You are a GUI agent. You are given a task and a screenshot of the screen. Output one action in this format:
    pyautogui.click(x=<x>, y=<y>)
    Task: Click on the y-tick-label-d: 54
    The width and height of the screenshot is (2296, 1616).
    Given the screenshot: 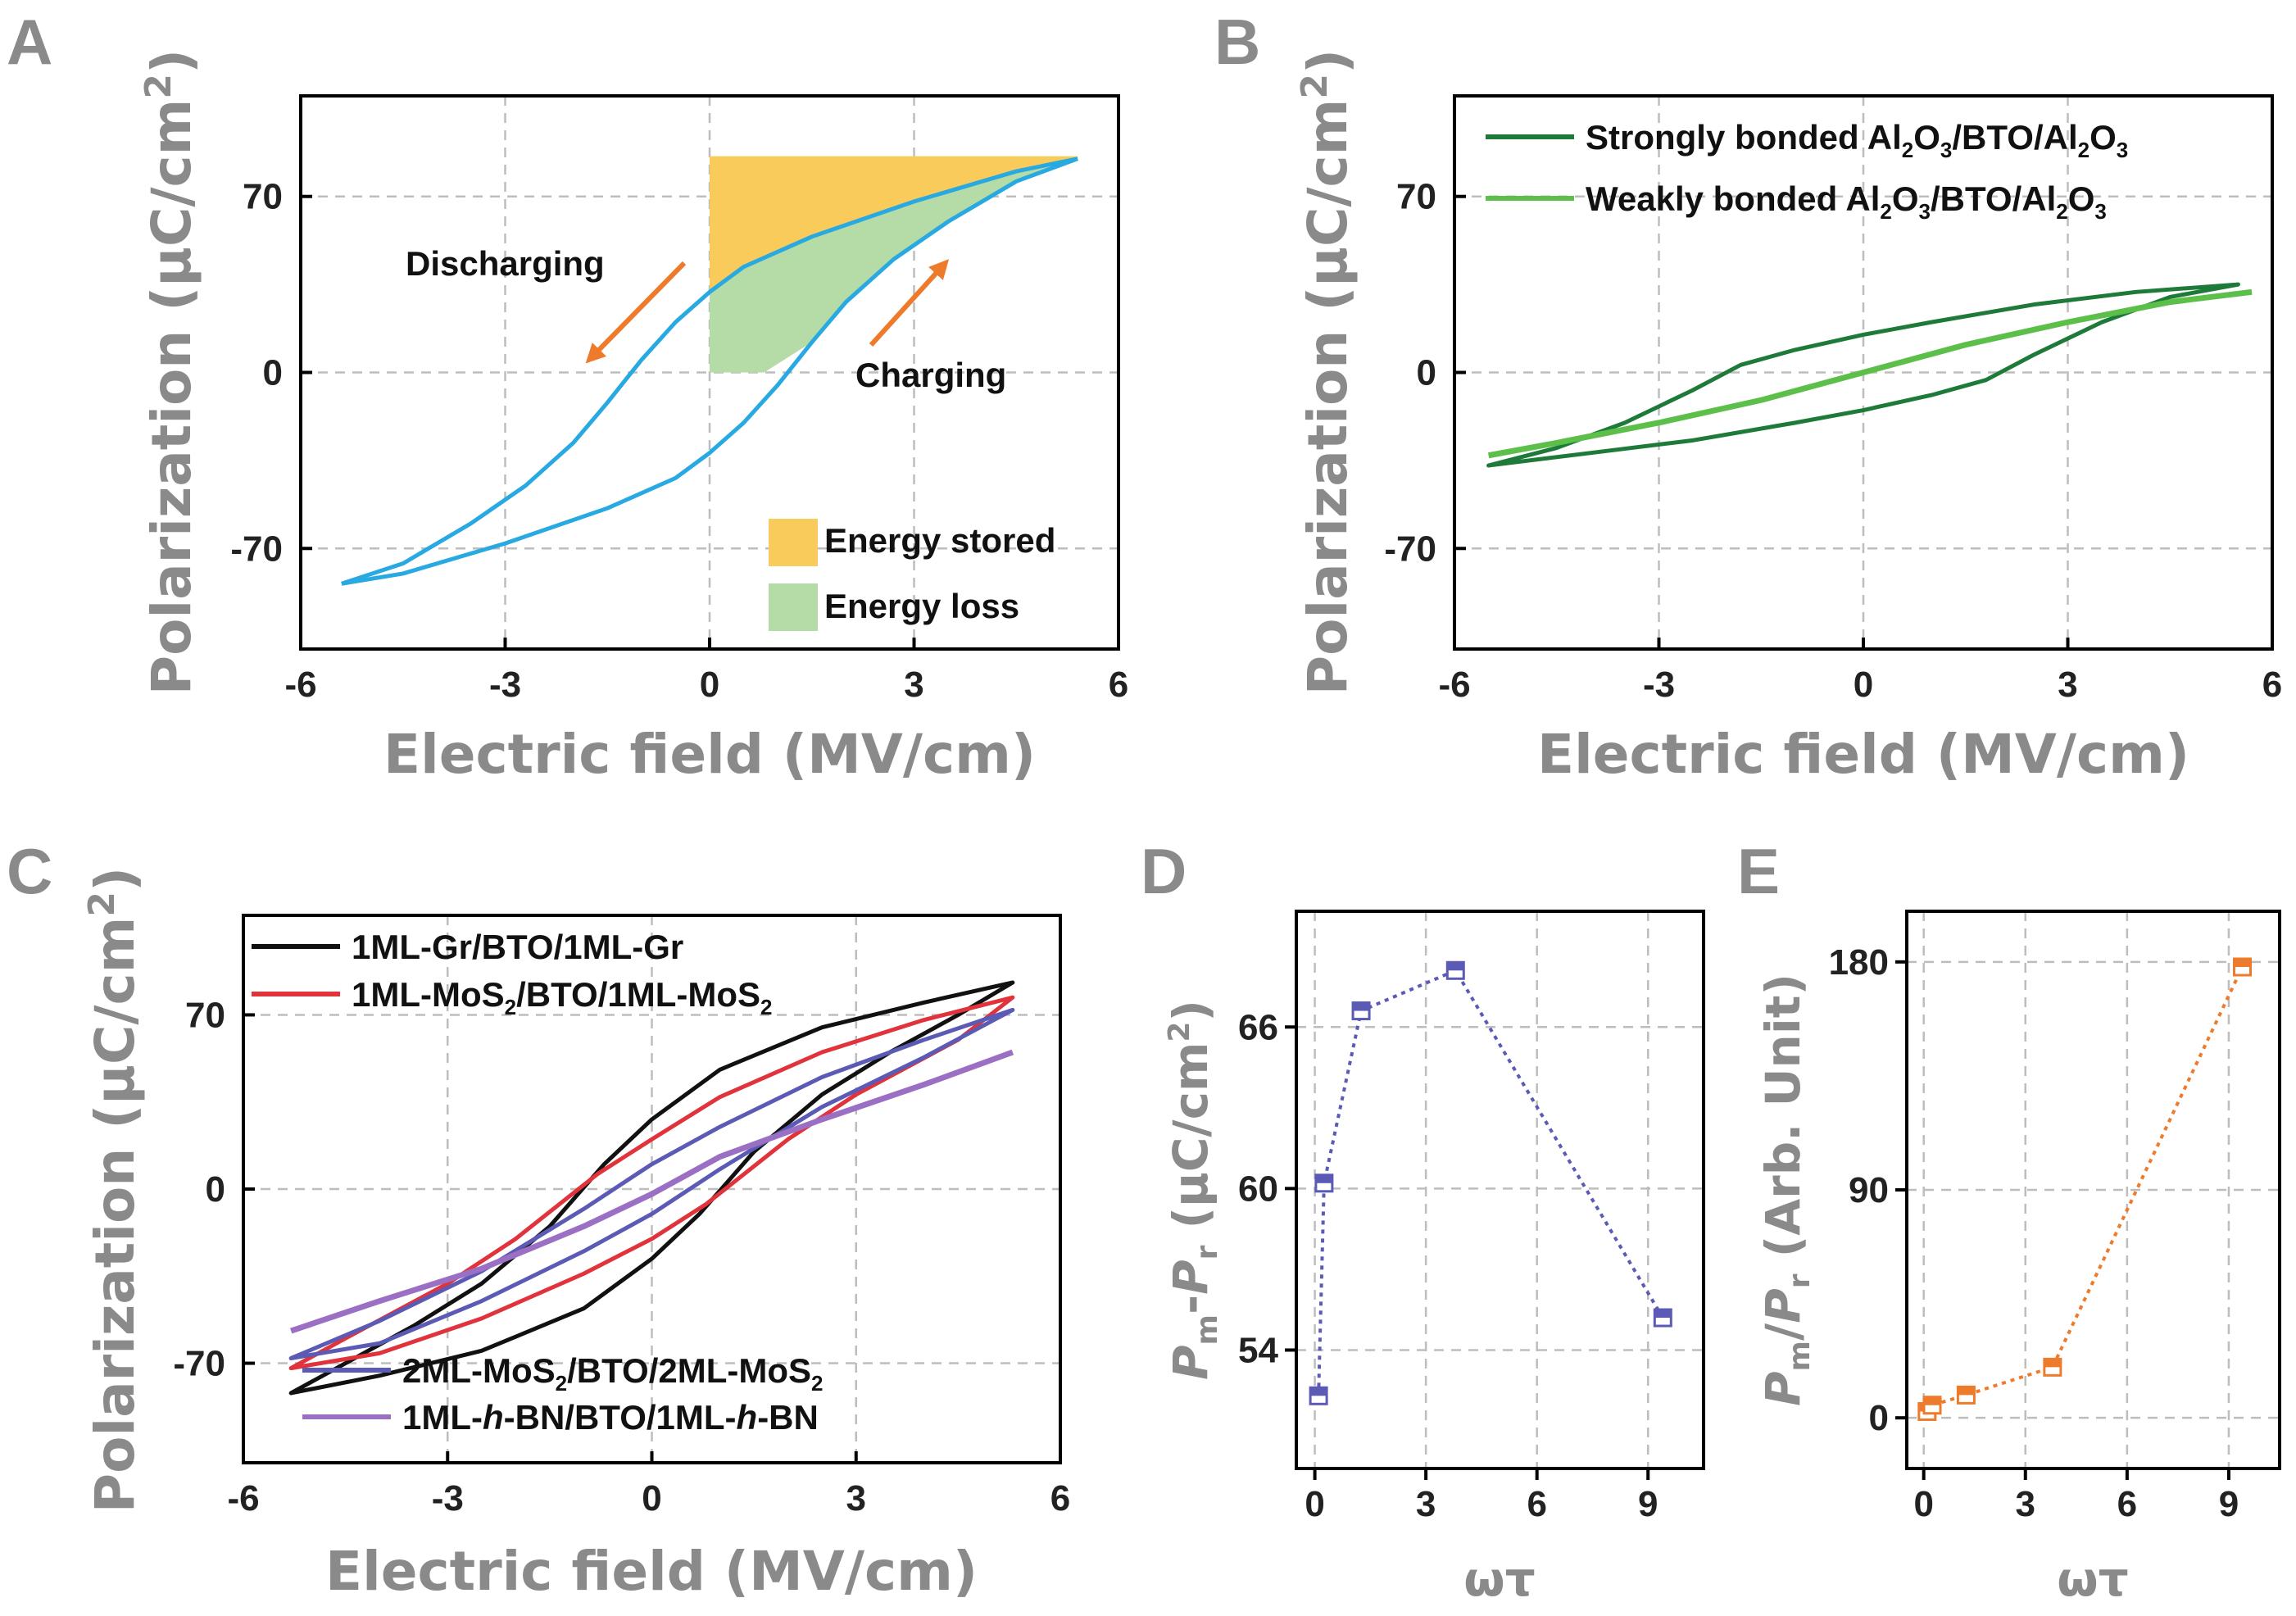 What is the action you would take?
    pyautogui.click(x=1258, y=1350)
    